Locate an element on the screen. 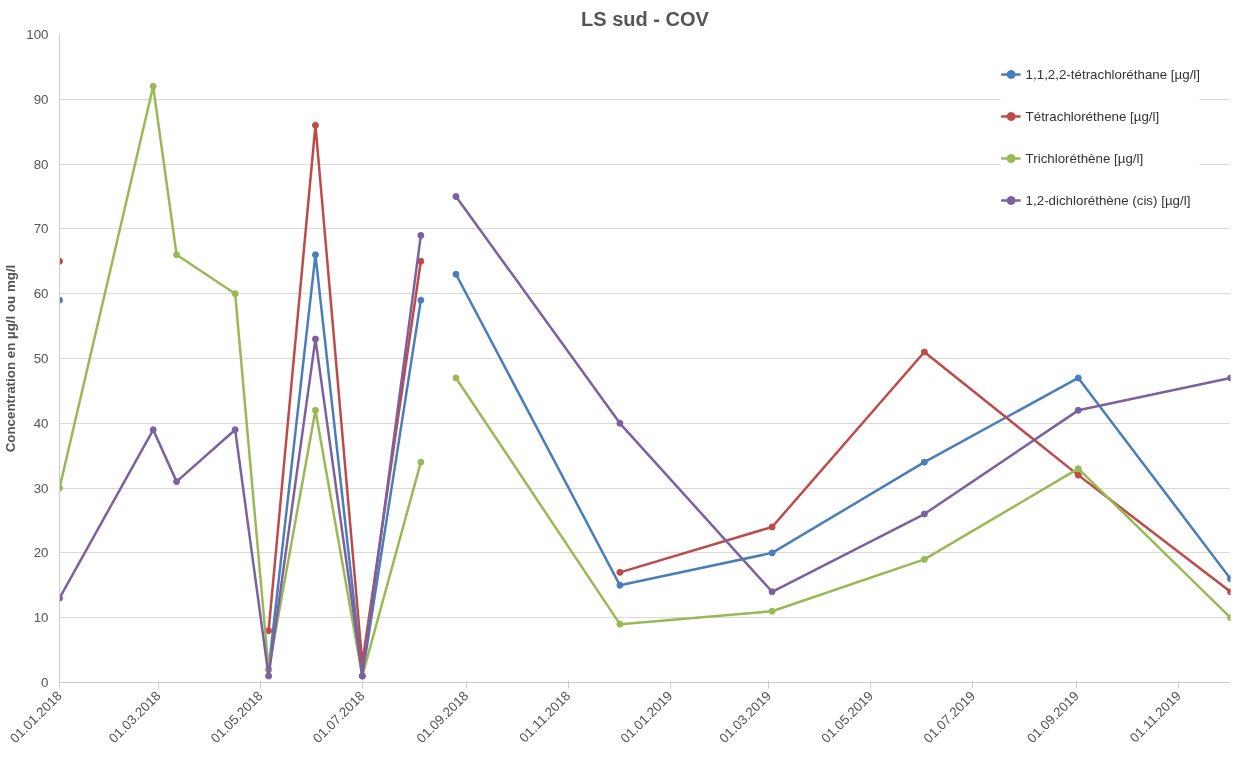 The width and height of the screenshot is (1240, 758). legend-label: 1,2-dichloréthène (cis) [µg/l] is located at coordinates (1108, 200).